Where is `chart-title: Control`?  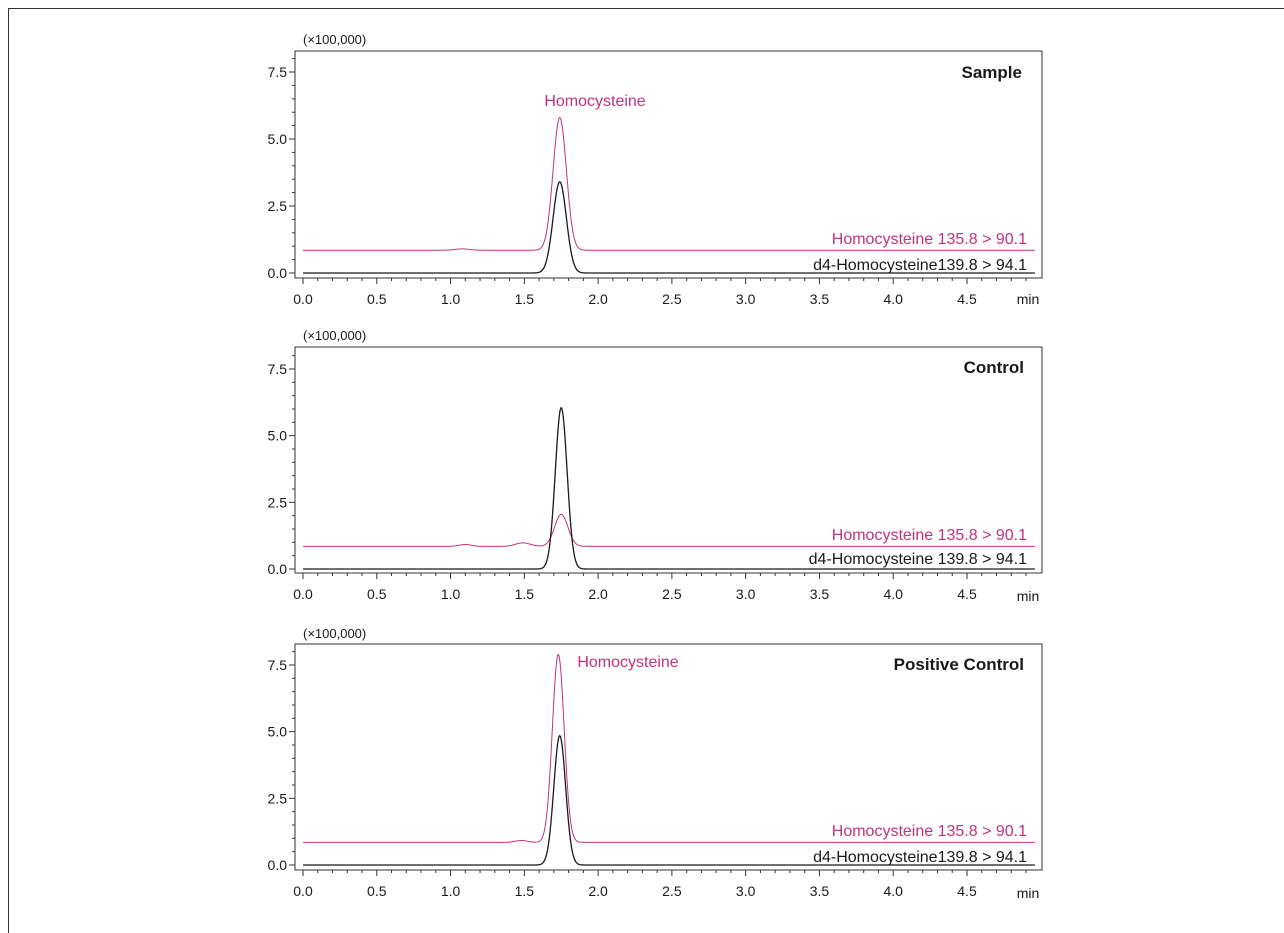 chart-title: Control is located at coordinates (994, 367).